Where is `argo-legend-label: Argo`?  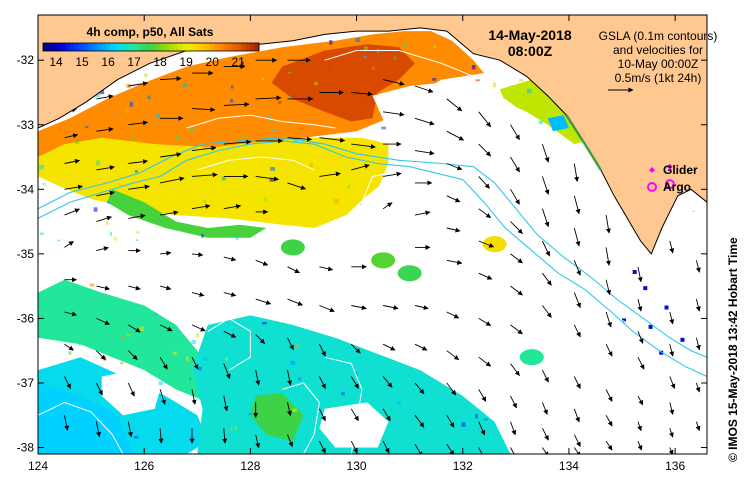
argo-legend-label: Argo is located at coordinates (677, 187).